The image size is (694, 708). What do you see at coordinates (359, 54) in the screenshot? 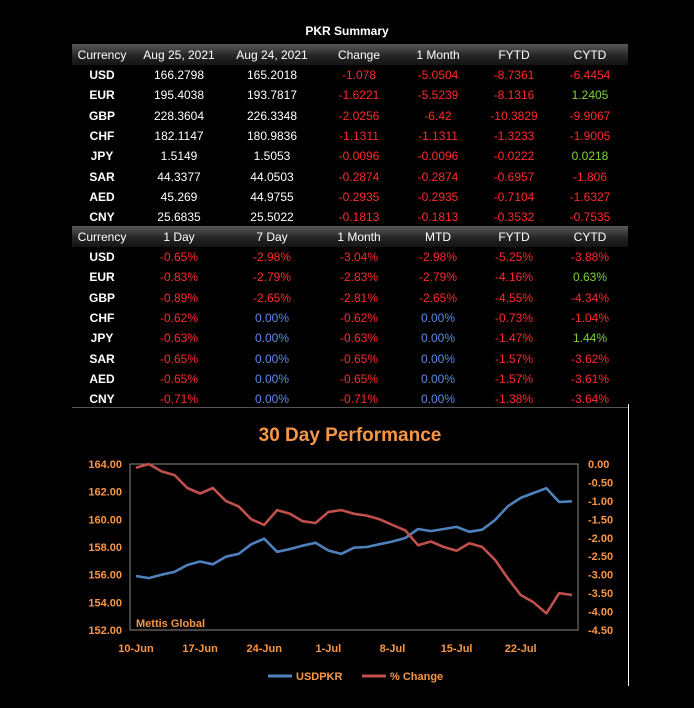
I see `column-header: Change` at bounding box center [359, 54].